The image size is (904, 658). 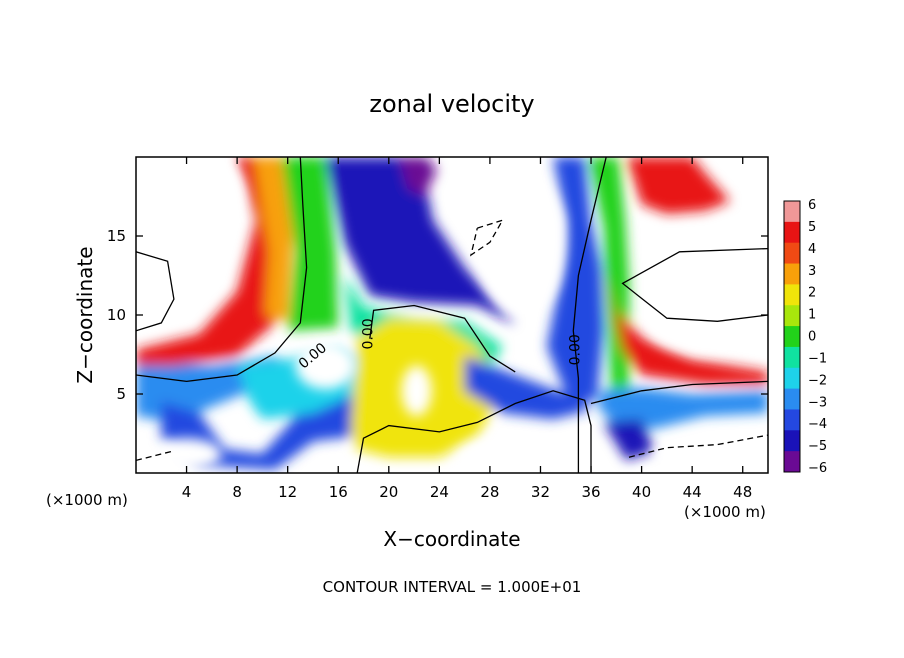 What do you see at coordinates (496, 457) in the screenshot?
I see `hole-bottom-center` at bounding box center [496, 457].